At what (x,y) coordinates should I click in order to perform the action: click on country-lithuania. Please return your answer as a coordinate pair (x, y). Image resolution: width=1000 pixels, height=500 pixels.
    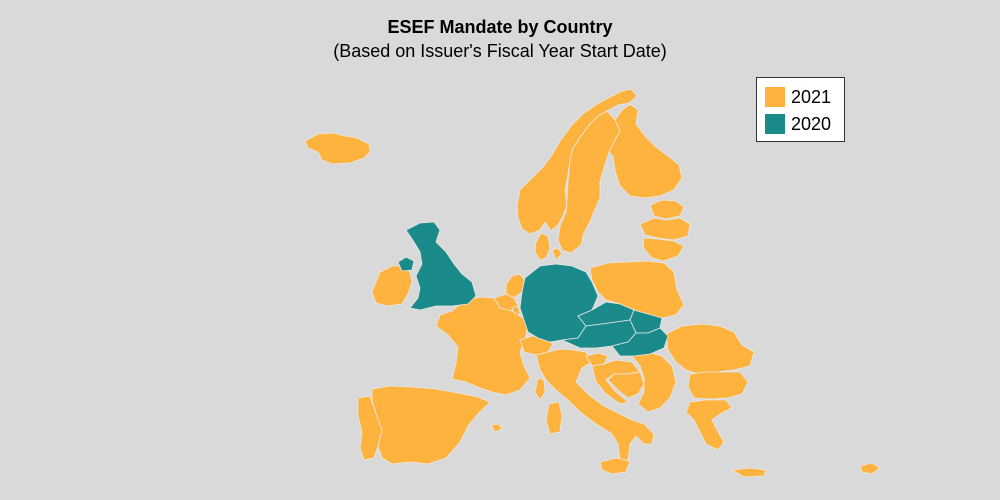
    Looking at the image, I should click on (663, 249).